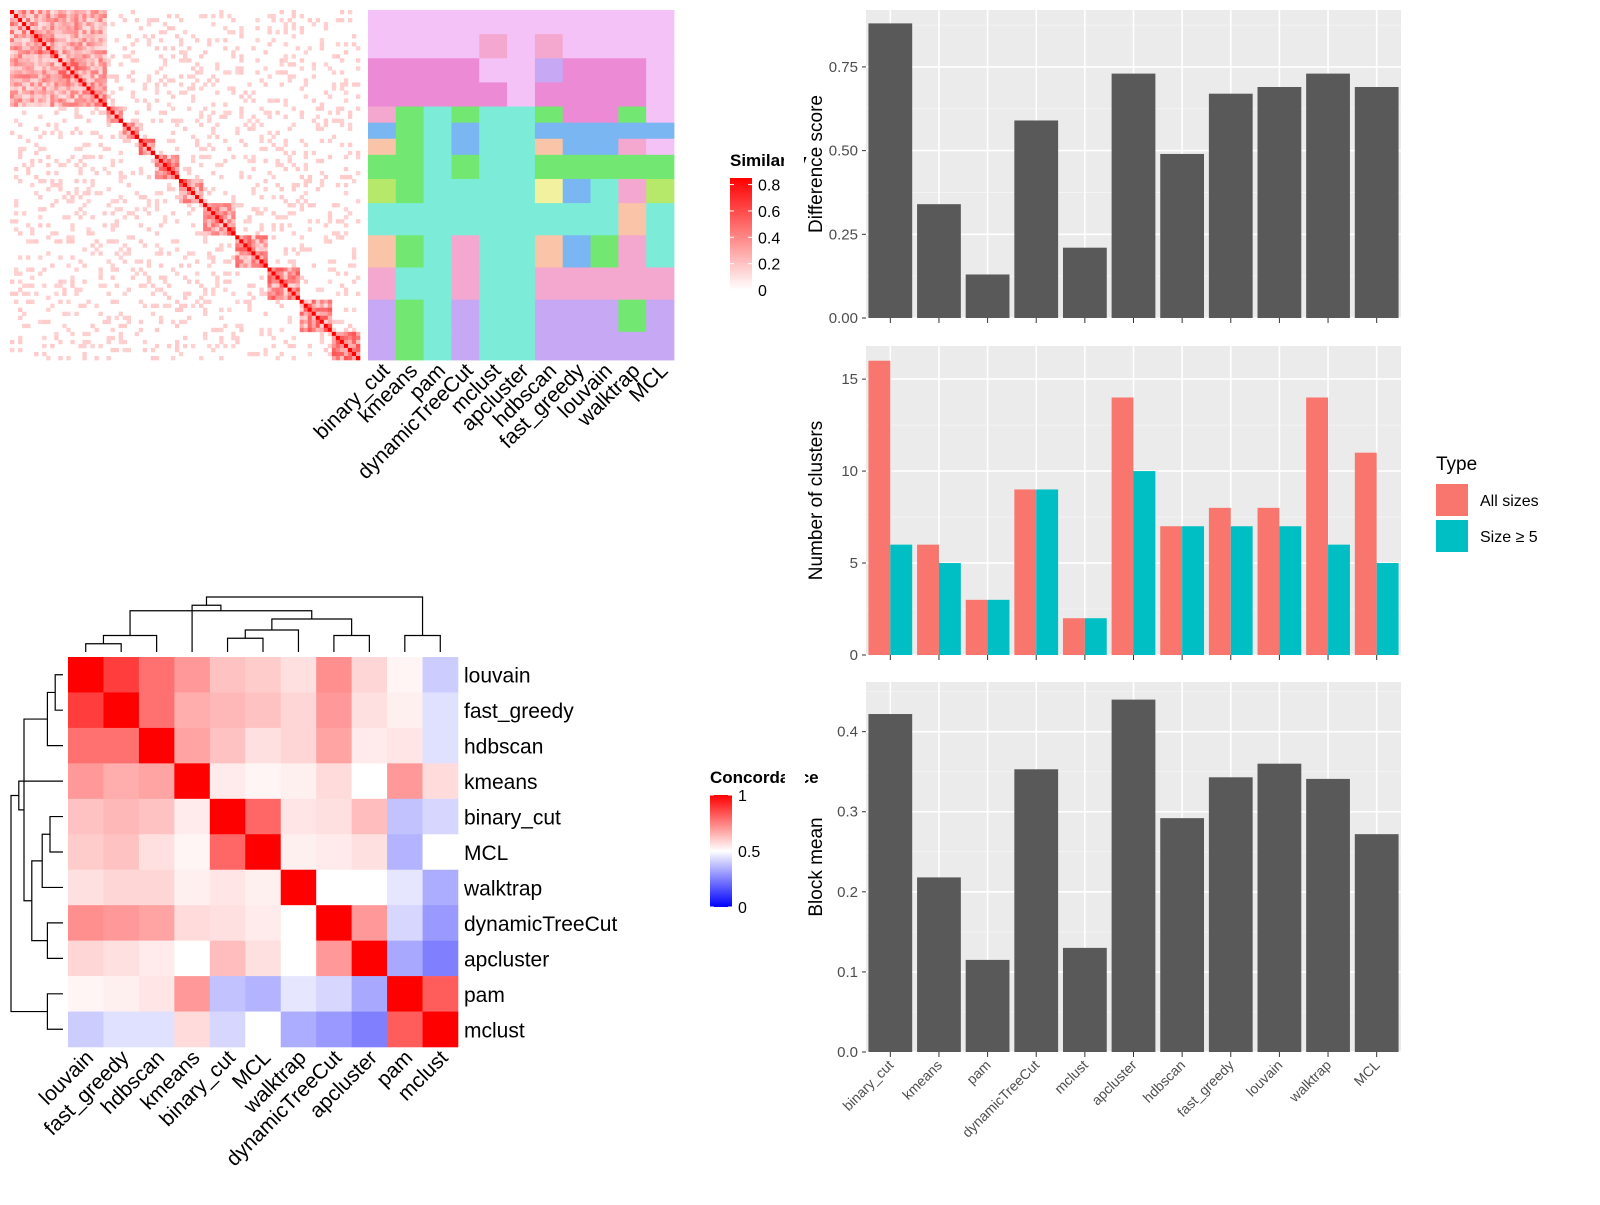 Image resolution: width=1600 pixels, height=1205 pixels. I want to click on bar, so click(987, 1005).